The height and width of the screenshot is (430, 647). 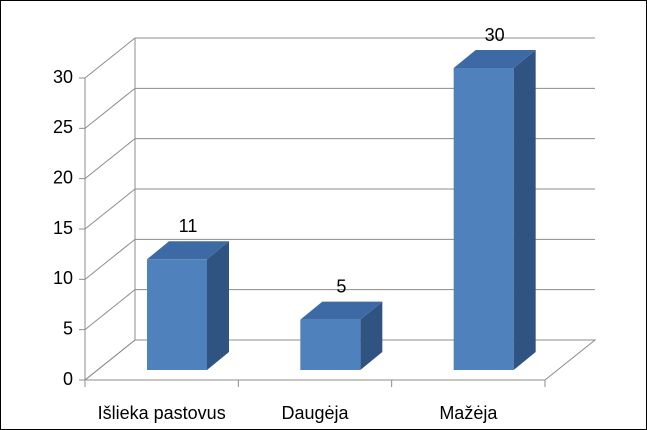 What do you see at coordinates (188, 226) in the screenshot?
I see `value-label: 11` at bounding box center [188, 226].